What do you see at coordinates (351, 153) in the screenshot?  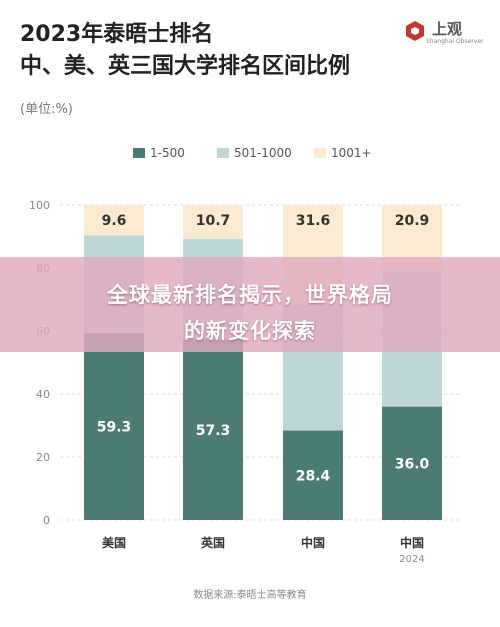 I see `legend-label-3: 1001+` at bounding box center [351, 153].